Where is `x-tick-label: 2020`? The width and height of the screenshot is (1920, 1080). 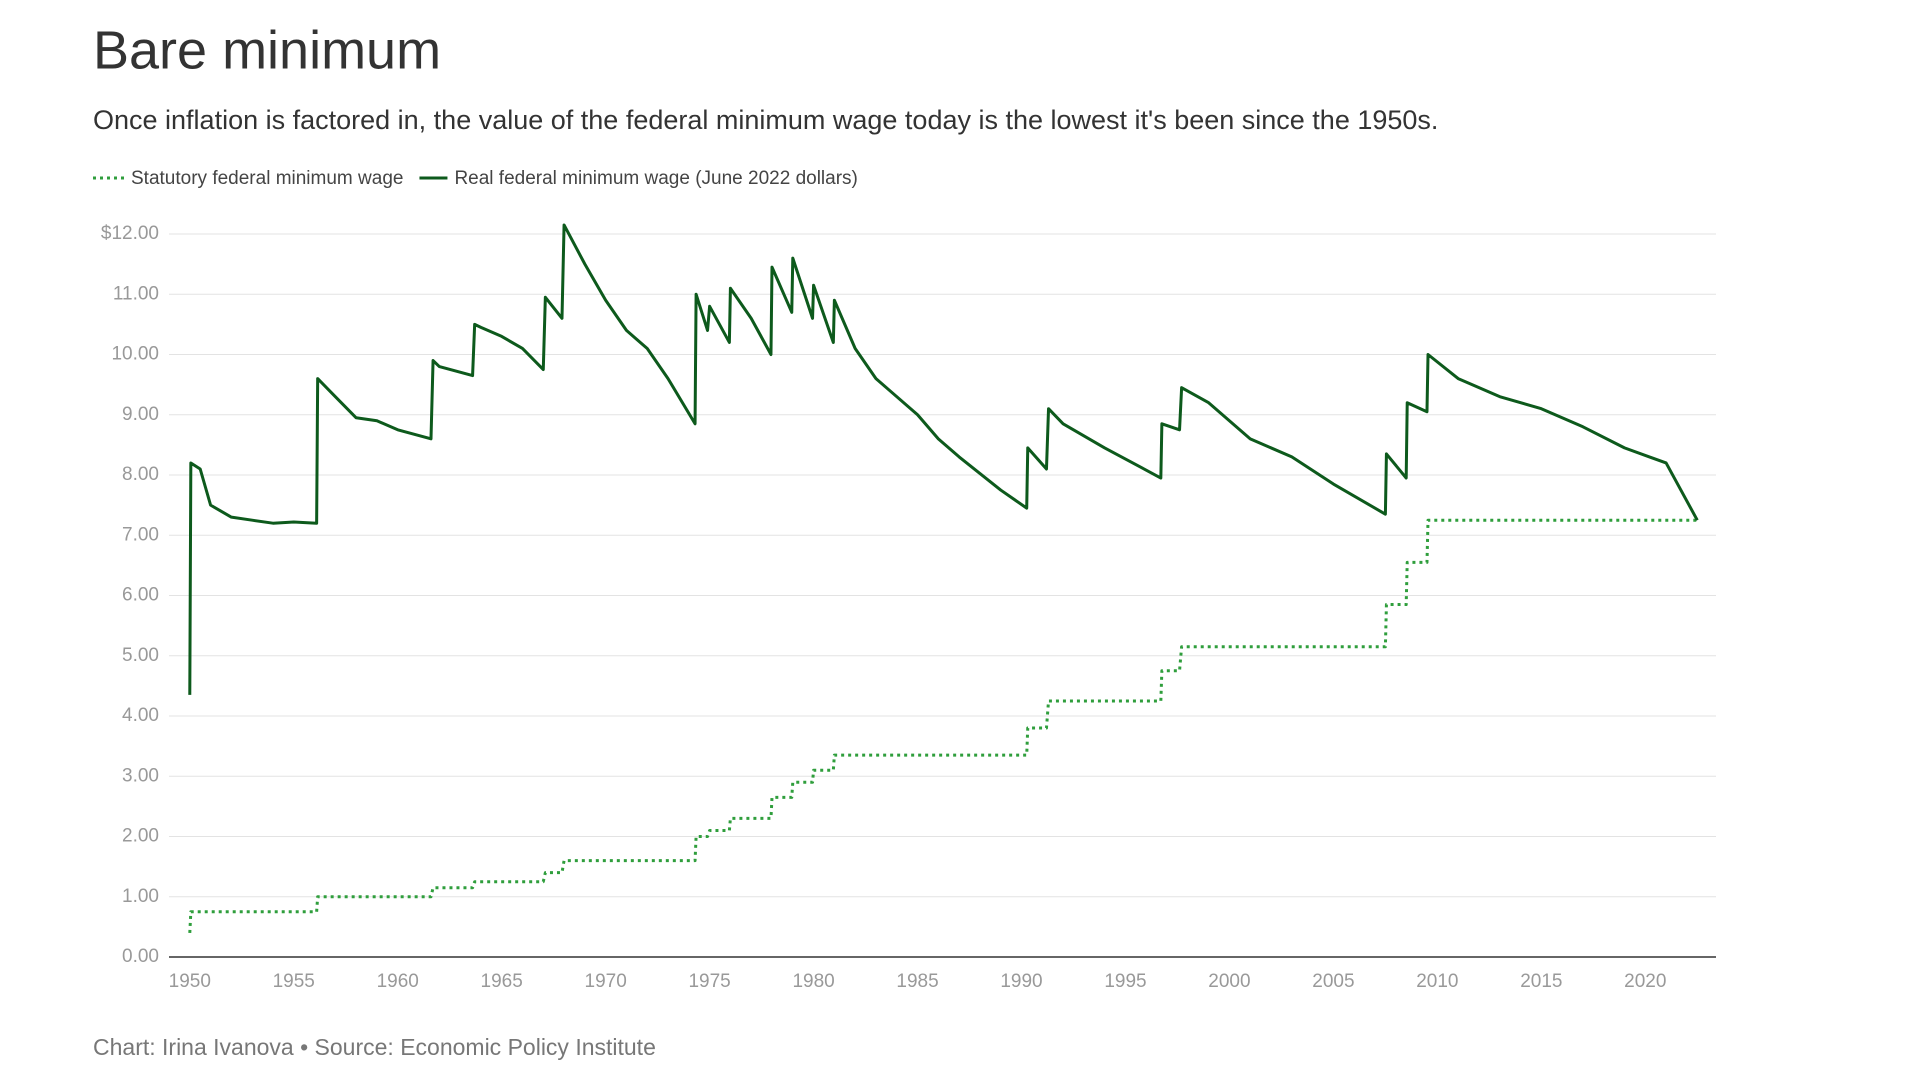 x-tick-label: 2020 is located at coordinates (1645, 981).